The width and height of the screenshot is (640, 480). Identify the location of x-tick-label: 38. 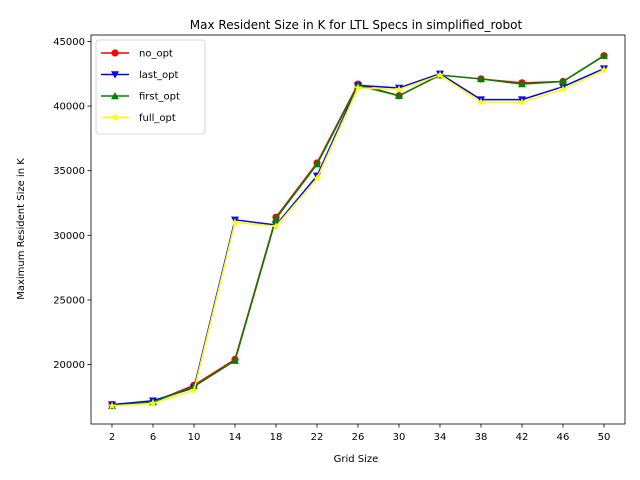
(481, 437).